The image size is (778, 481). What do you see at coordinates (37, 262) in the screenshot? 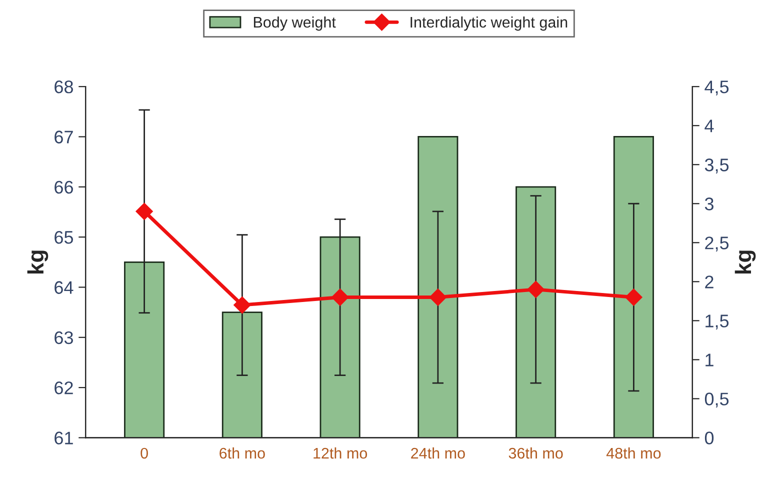
I see `y-axis-title: kg` at bounding box center [37, 262].